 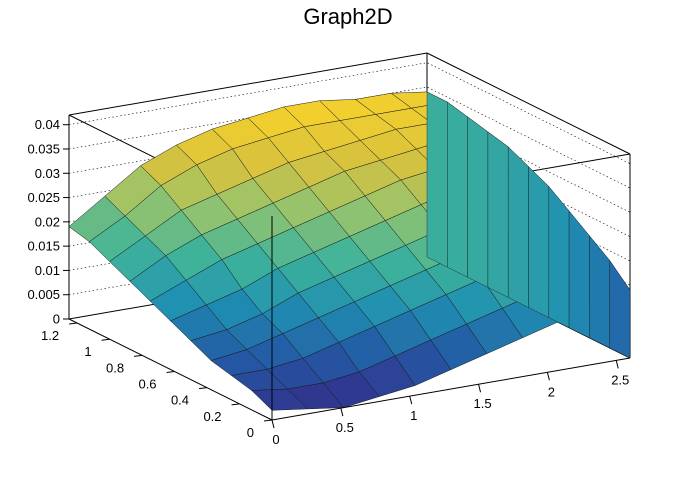 I want to click on x-tick-label: 0, so click(x=275, y=439).